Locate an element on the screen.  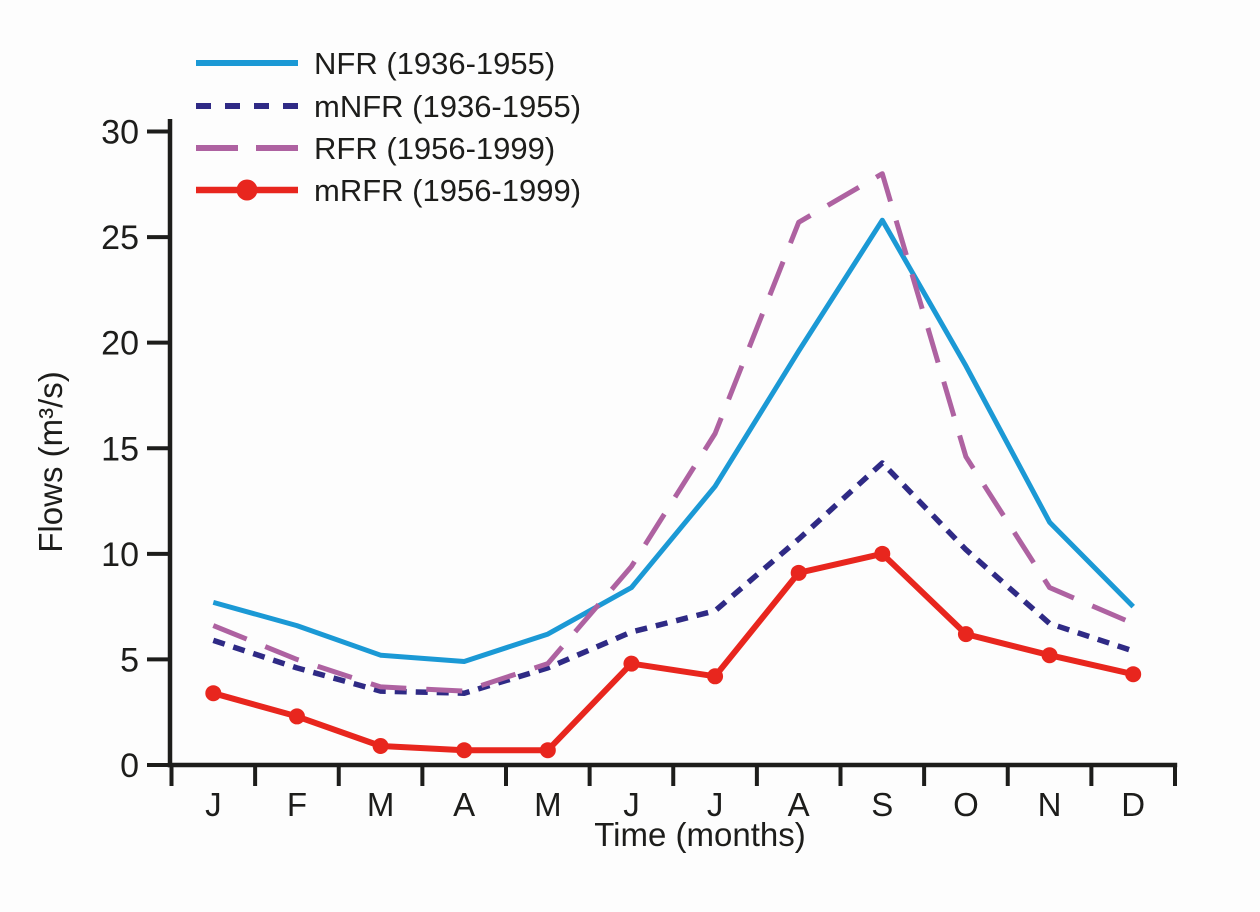
legend-label: mRFR (1956-1999) is located at coordinates (447, 190).